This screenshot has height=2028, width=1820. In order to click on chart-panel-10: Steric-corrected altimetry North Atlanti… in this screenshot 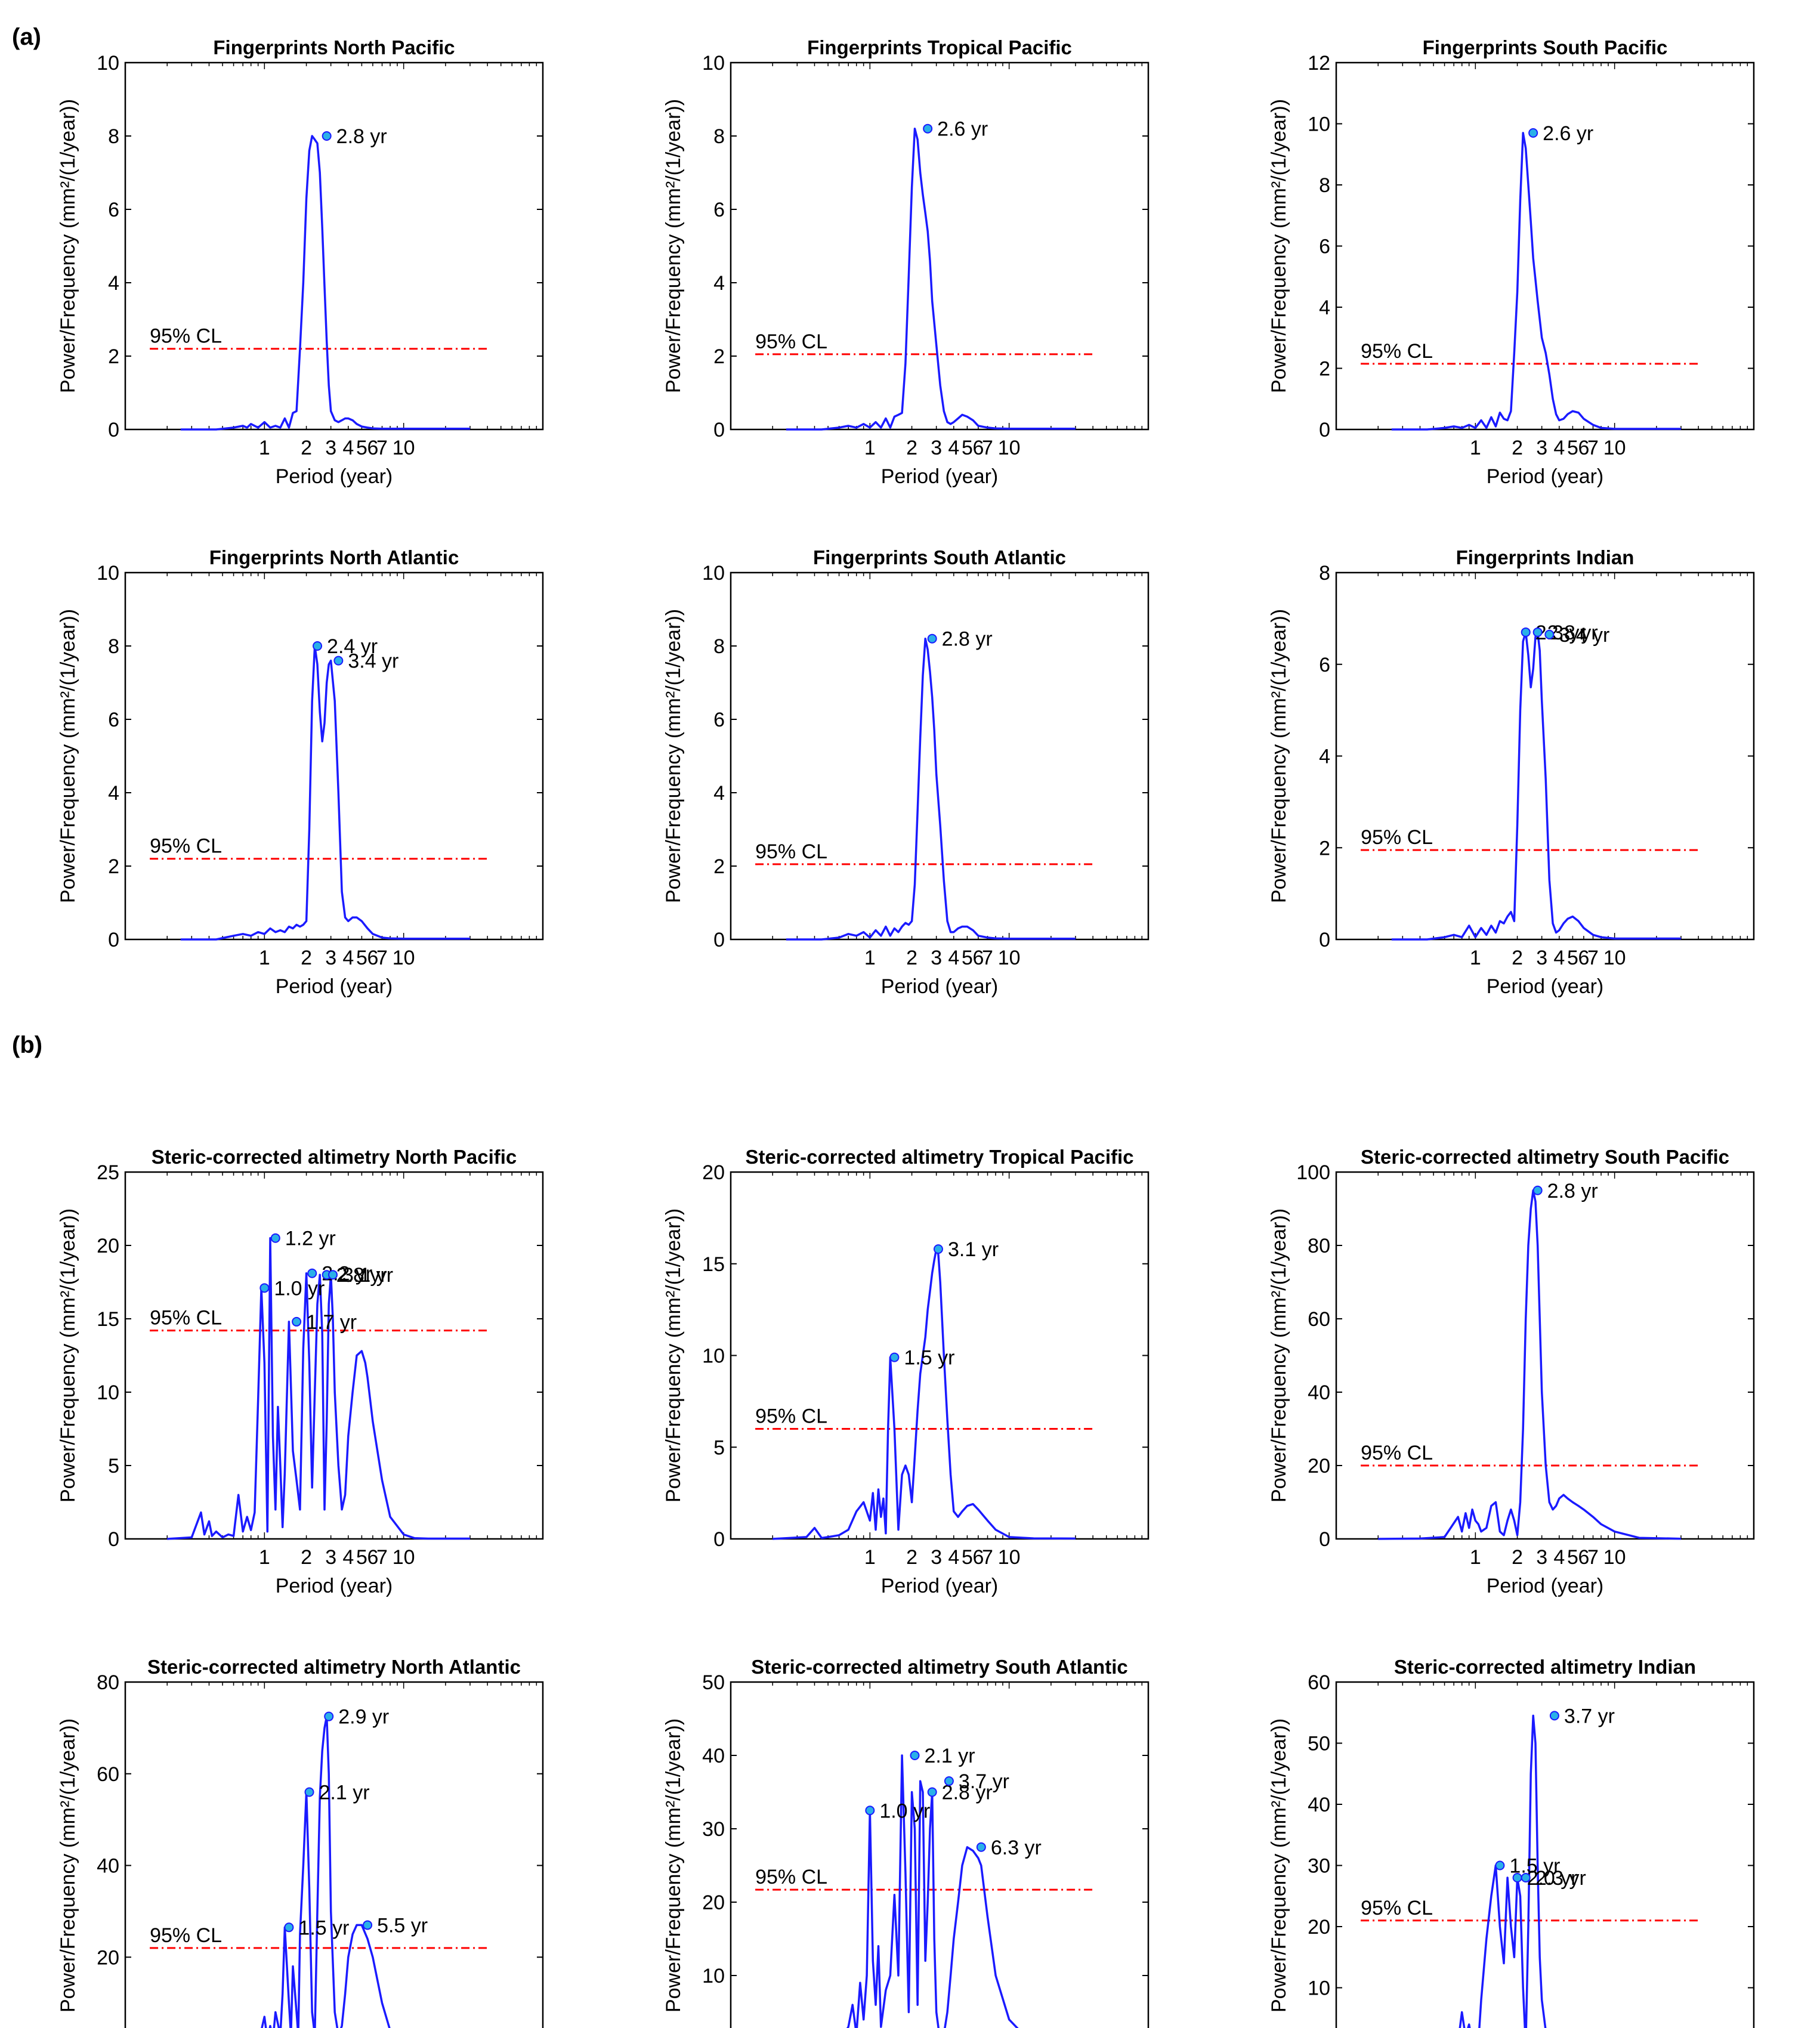, I will do `click(300, 1842)`.